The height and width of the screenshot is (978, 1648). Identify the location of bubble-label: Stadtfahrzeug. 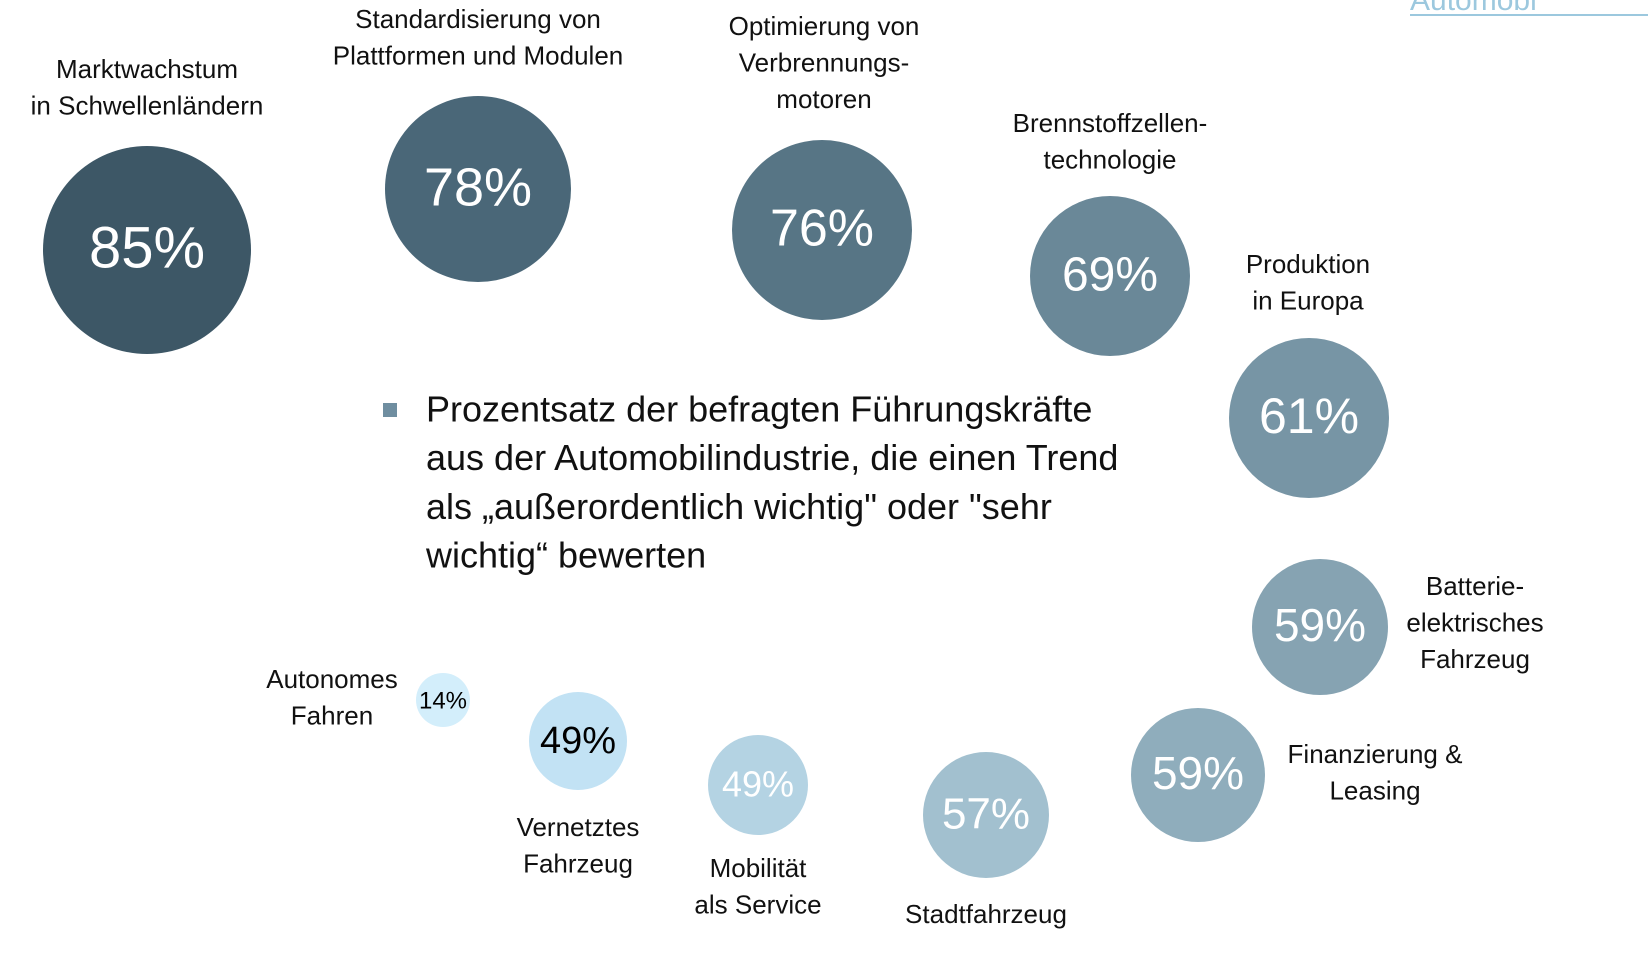
(986, 914).